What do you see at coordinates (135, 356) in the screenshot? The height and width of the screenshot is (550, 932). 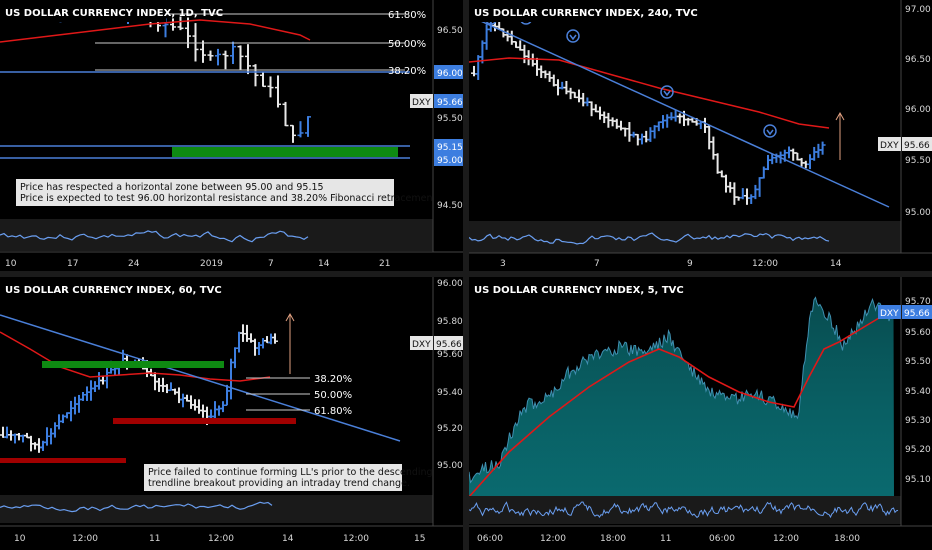 I see `1h-moving-average` at bounding box center [135, 356].